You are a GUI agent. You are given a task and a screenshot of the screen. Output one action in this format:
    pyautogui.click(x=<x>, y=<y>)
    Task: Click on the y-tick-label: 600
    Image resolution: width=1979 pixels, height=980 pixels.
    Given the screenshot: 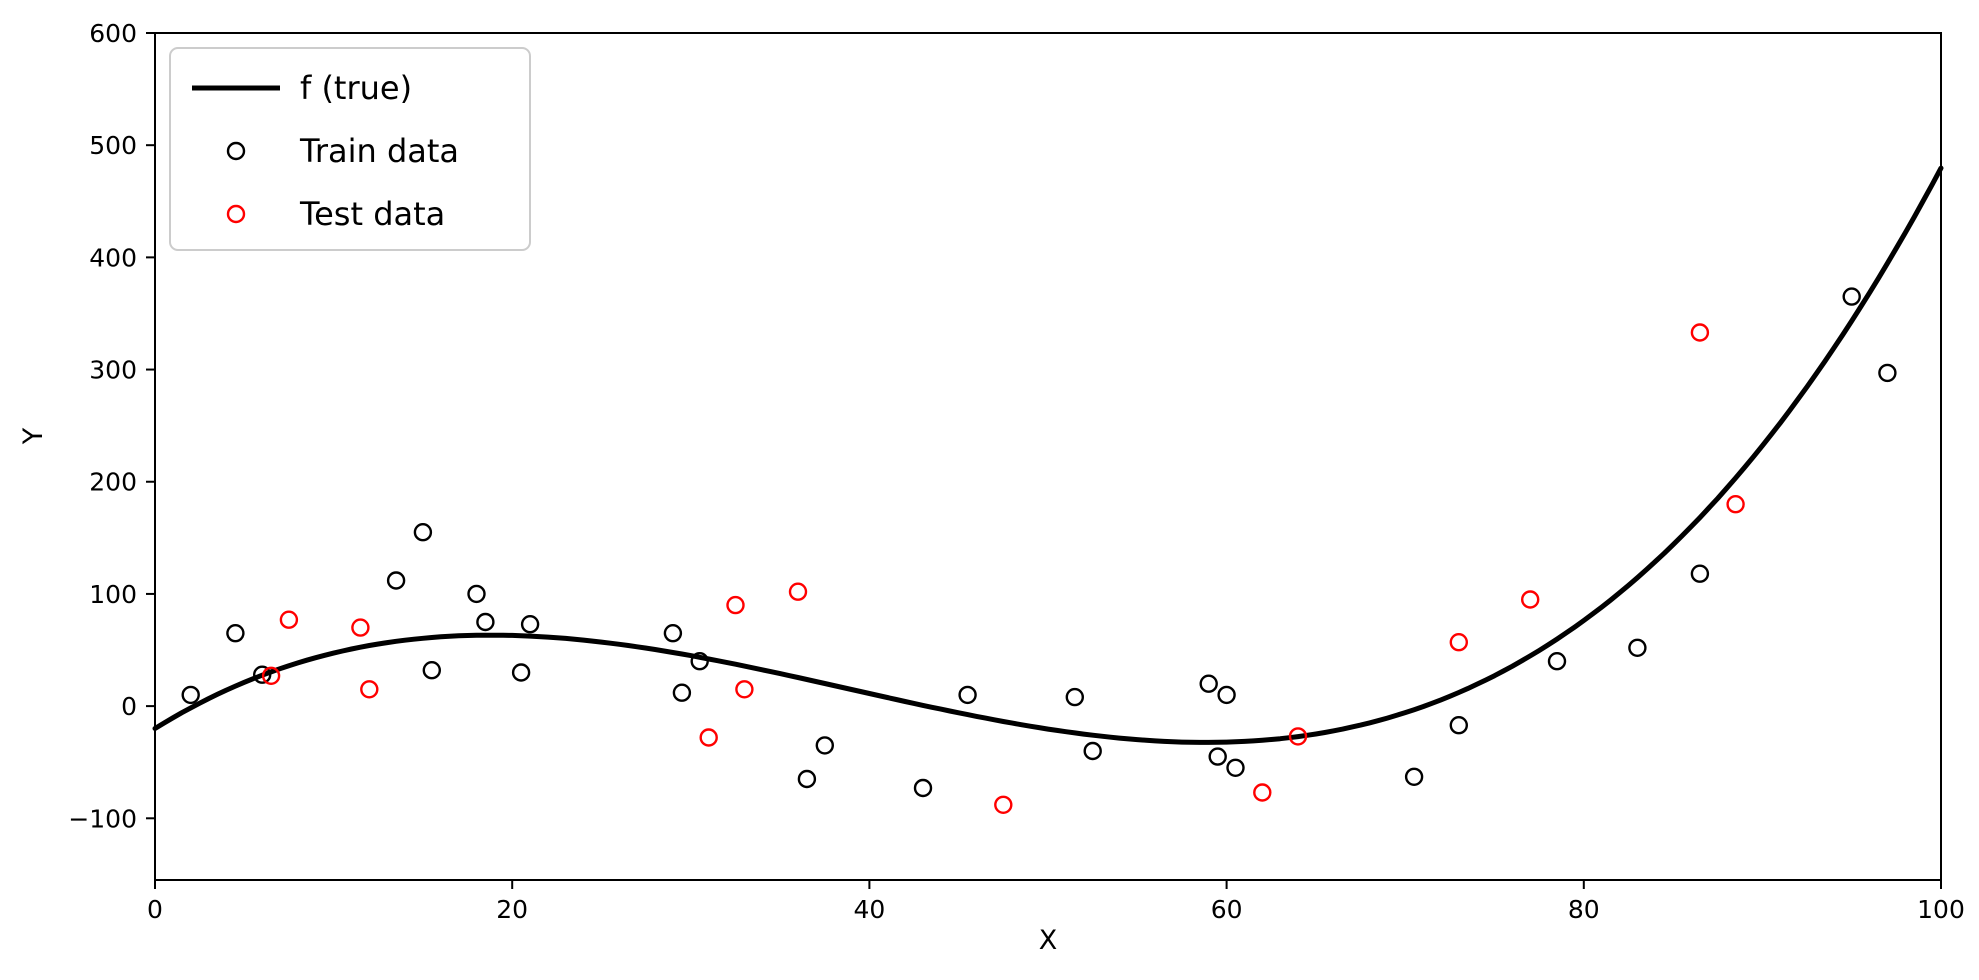 What is the action you would take?
    pyautogui.click(x=113, y=33)
    